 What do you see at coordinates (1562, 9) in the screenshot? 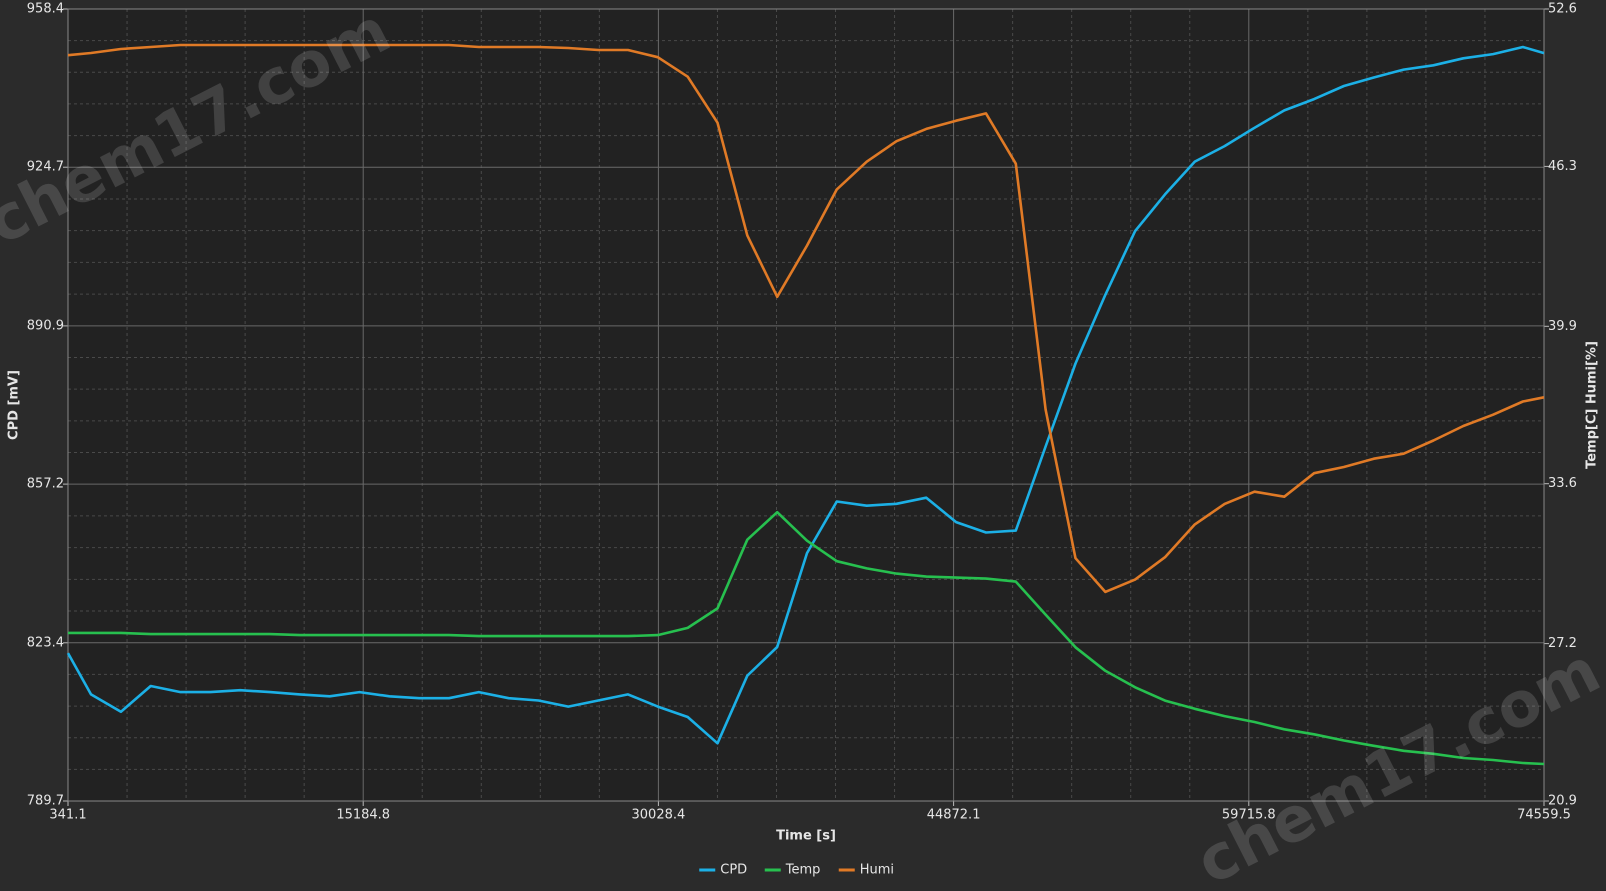
I see `y2-tick-label: 52.6` at bounding box center [1562, 9].